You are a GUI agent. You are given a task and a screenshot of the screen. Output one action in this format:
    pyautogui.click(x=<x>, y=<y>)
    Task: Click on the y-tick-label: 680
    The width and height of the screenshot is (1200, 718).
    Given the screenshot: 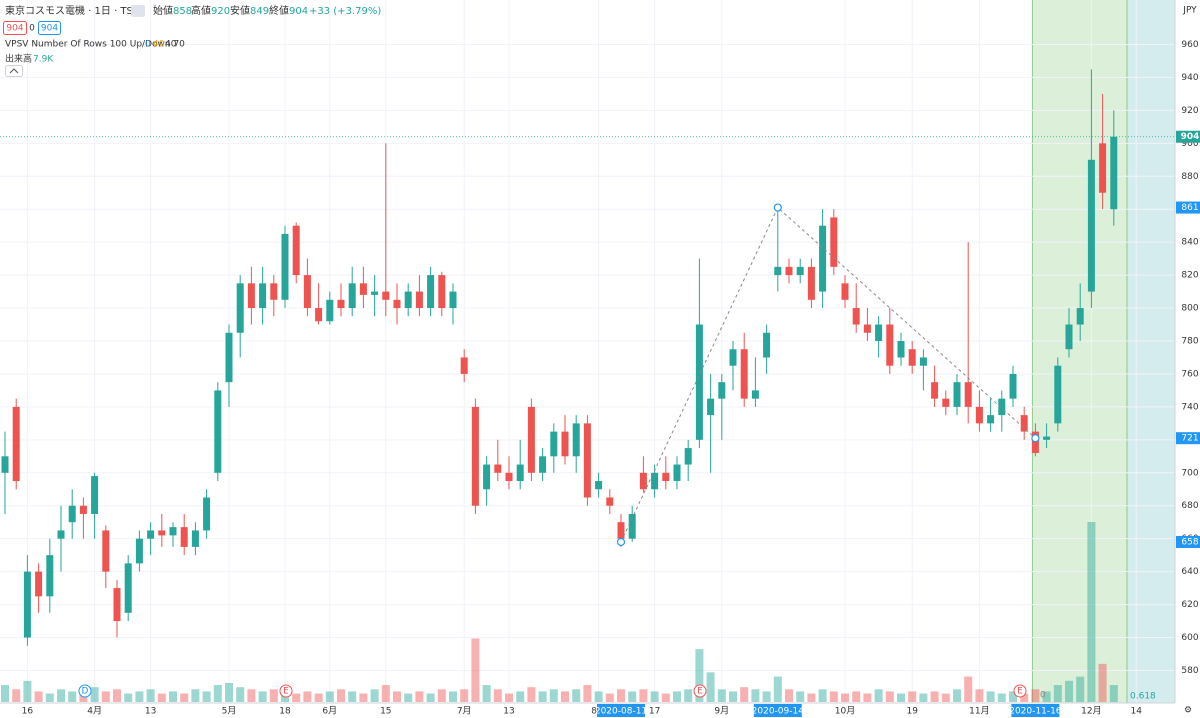 What is the action you would take?
    pyautogui.click(x=1189, y=506)
    